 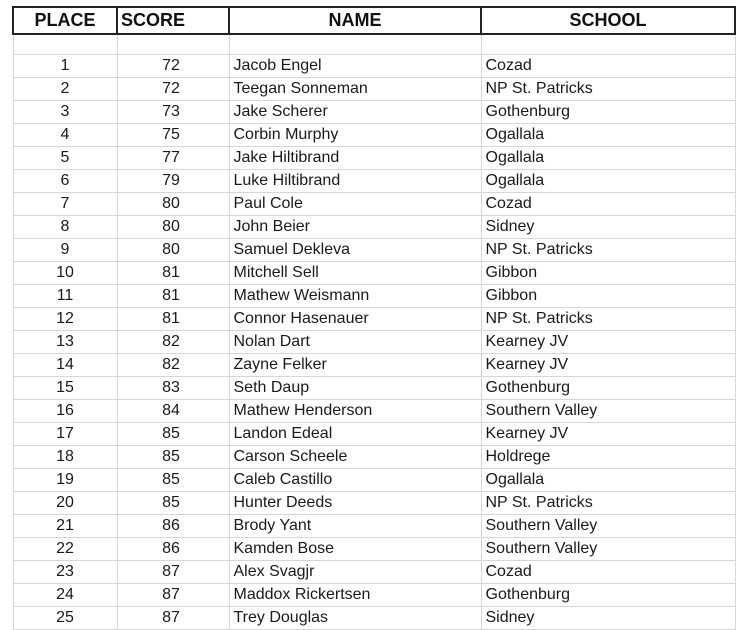 What do you see at coordinates (173, 158) in the screenshot?
I see `score-cell: 77` at bounding box center [173, 158].